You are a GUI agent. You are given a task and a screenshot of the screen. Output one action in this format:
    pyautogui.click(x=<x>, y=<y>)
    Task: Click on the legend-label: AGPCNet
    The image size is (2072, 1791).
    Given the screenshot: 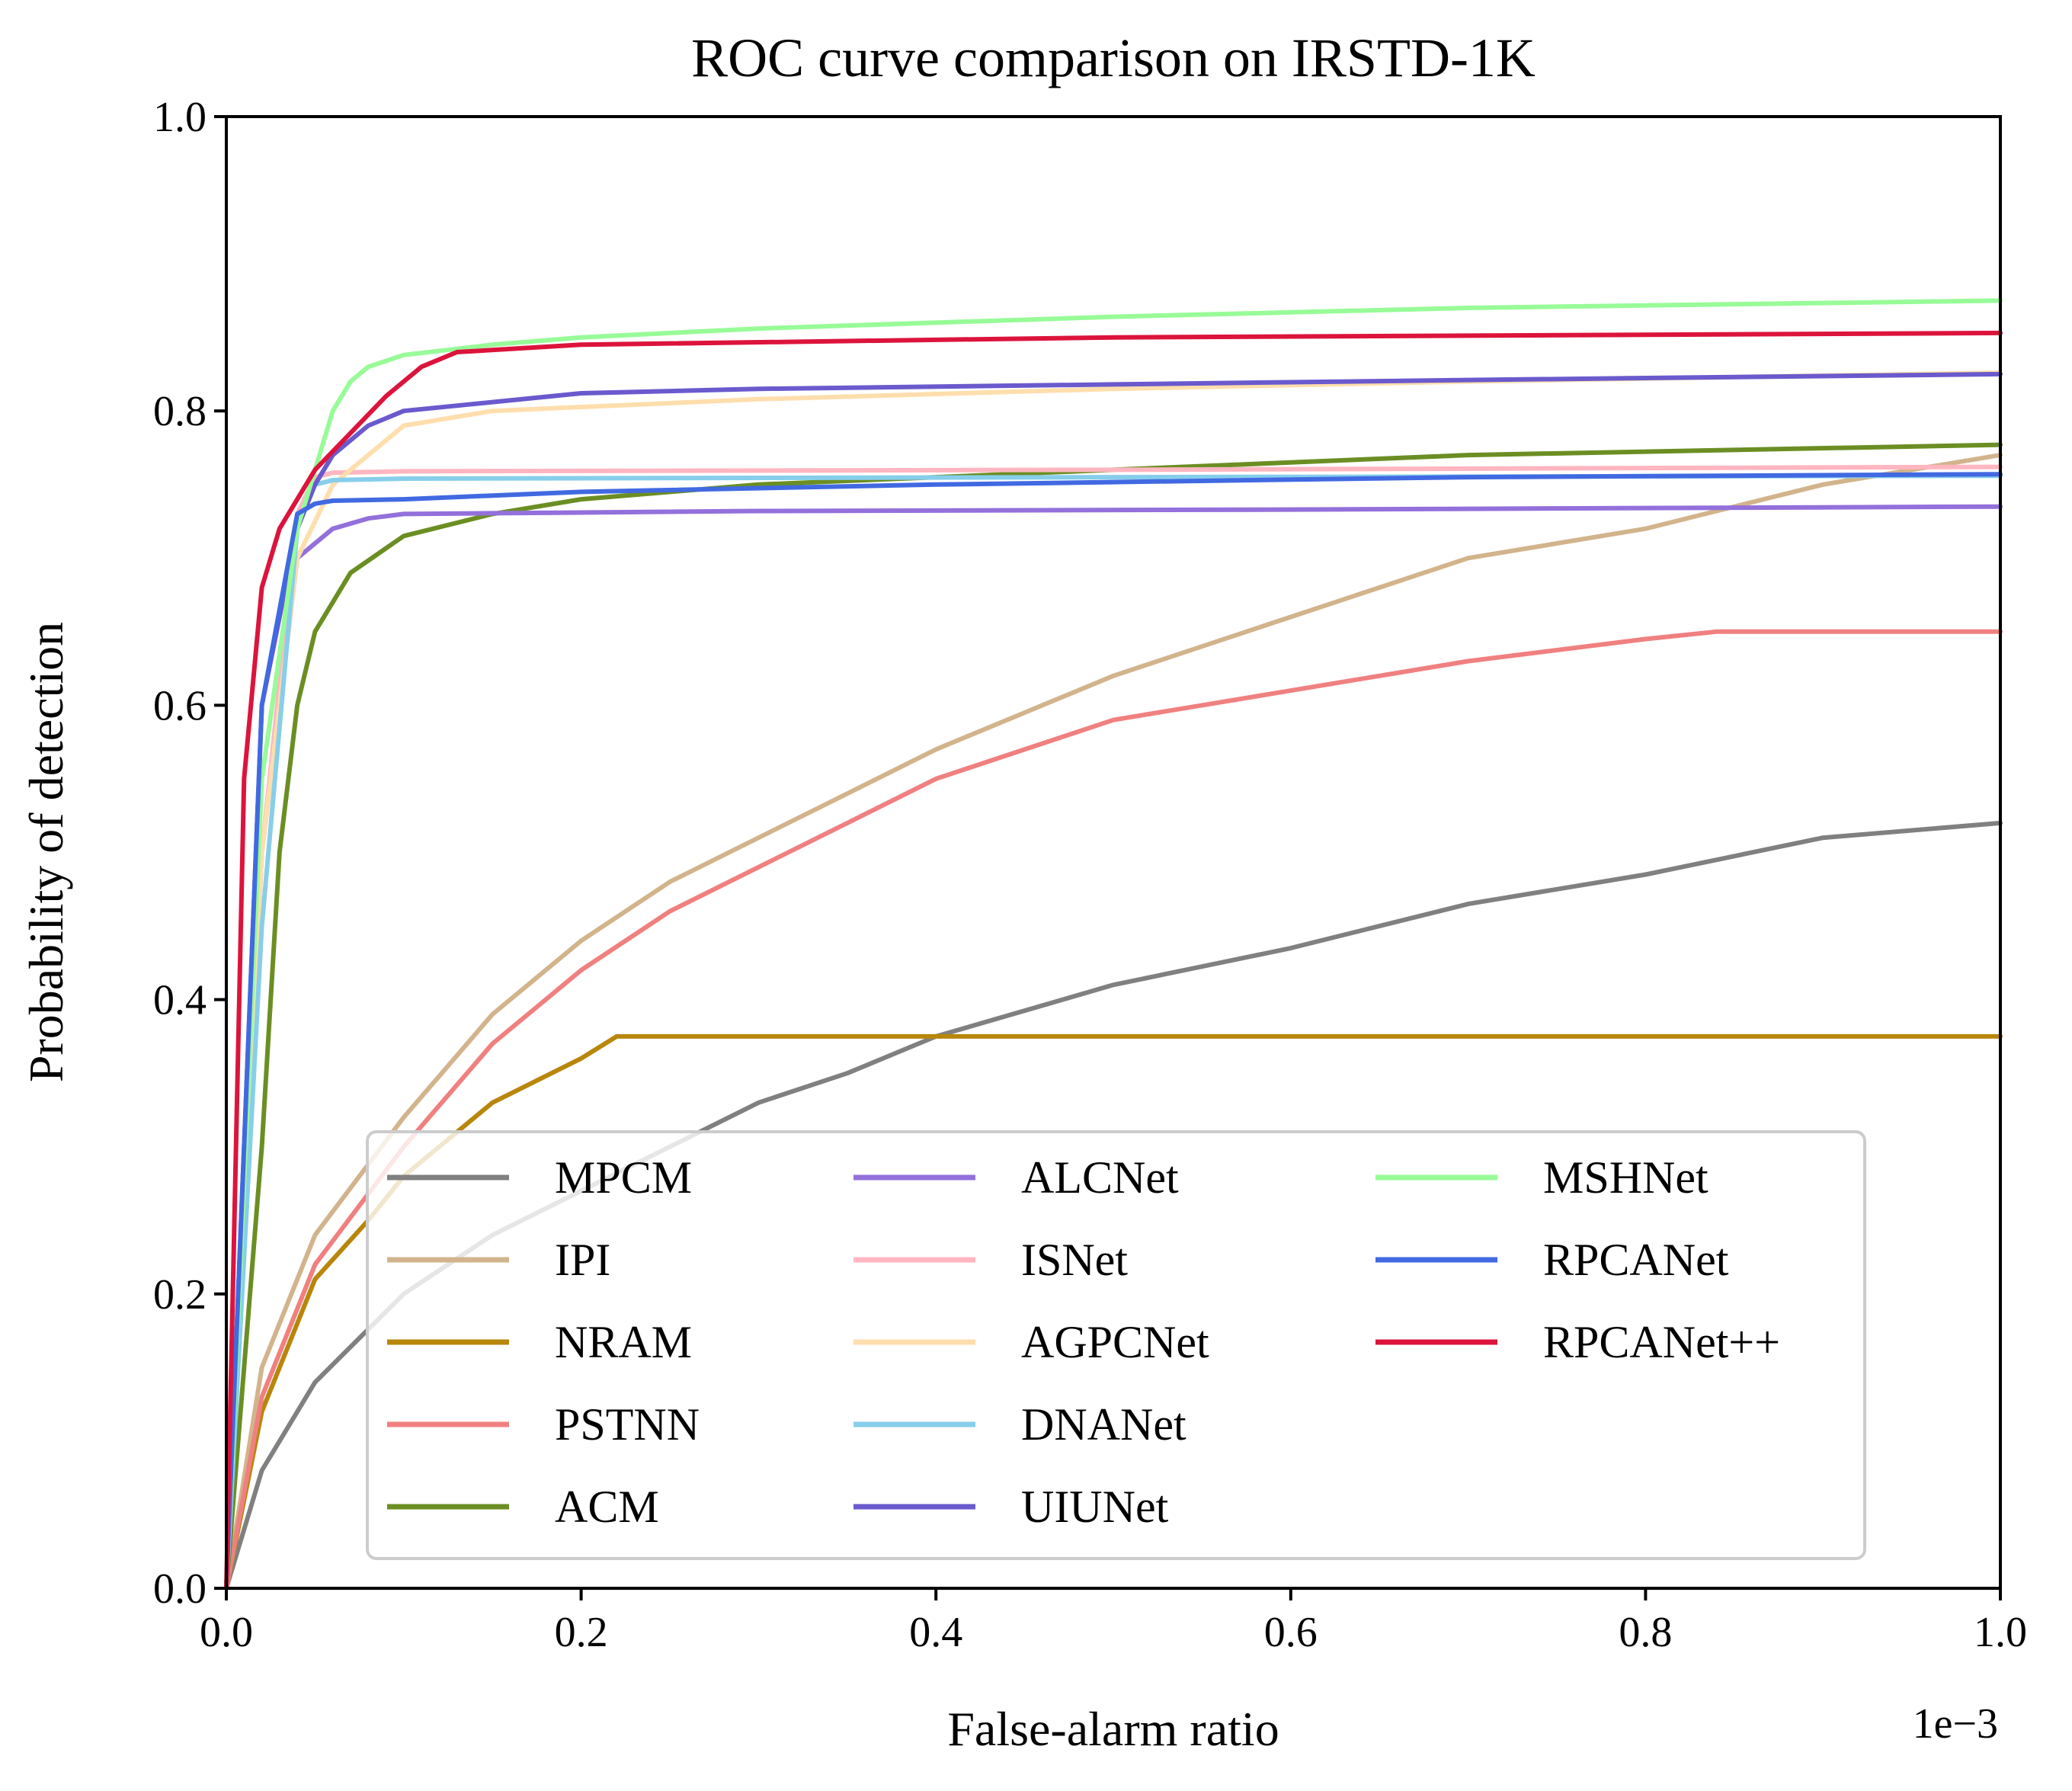 What is the action you would take?
    pyautogui.click(x=1115, y=1342)
    